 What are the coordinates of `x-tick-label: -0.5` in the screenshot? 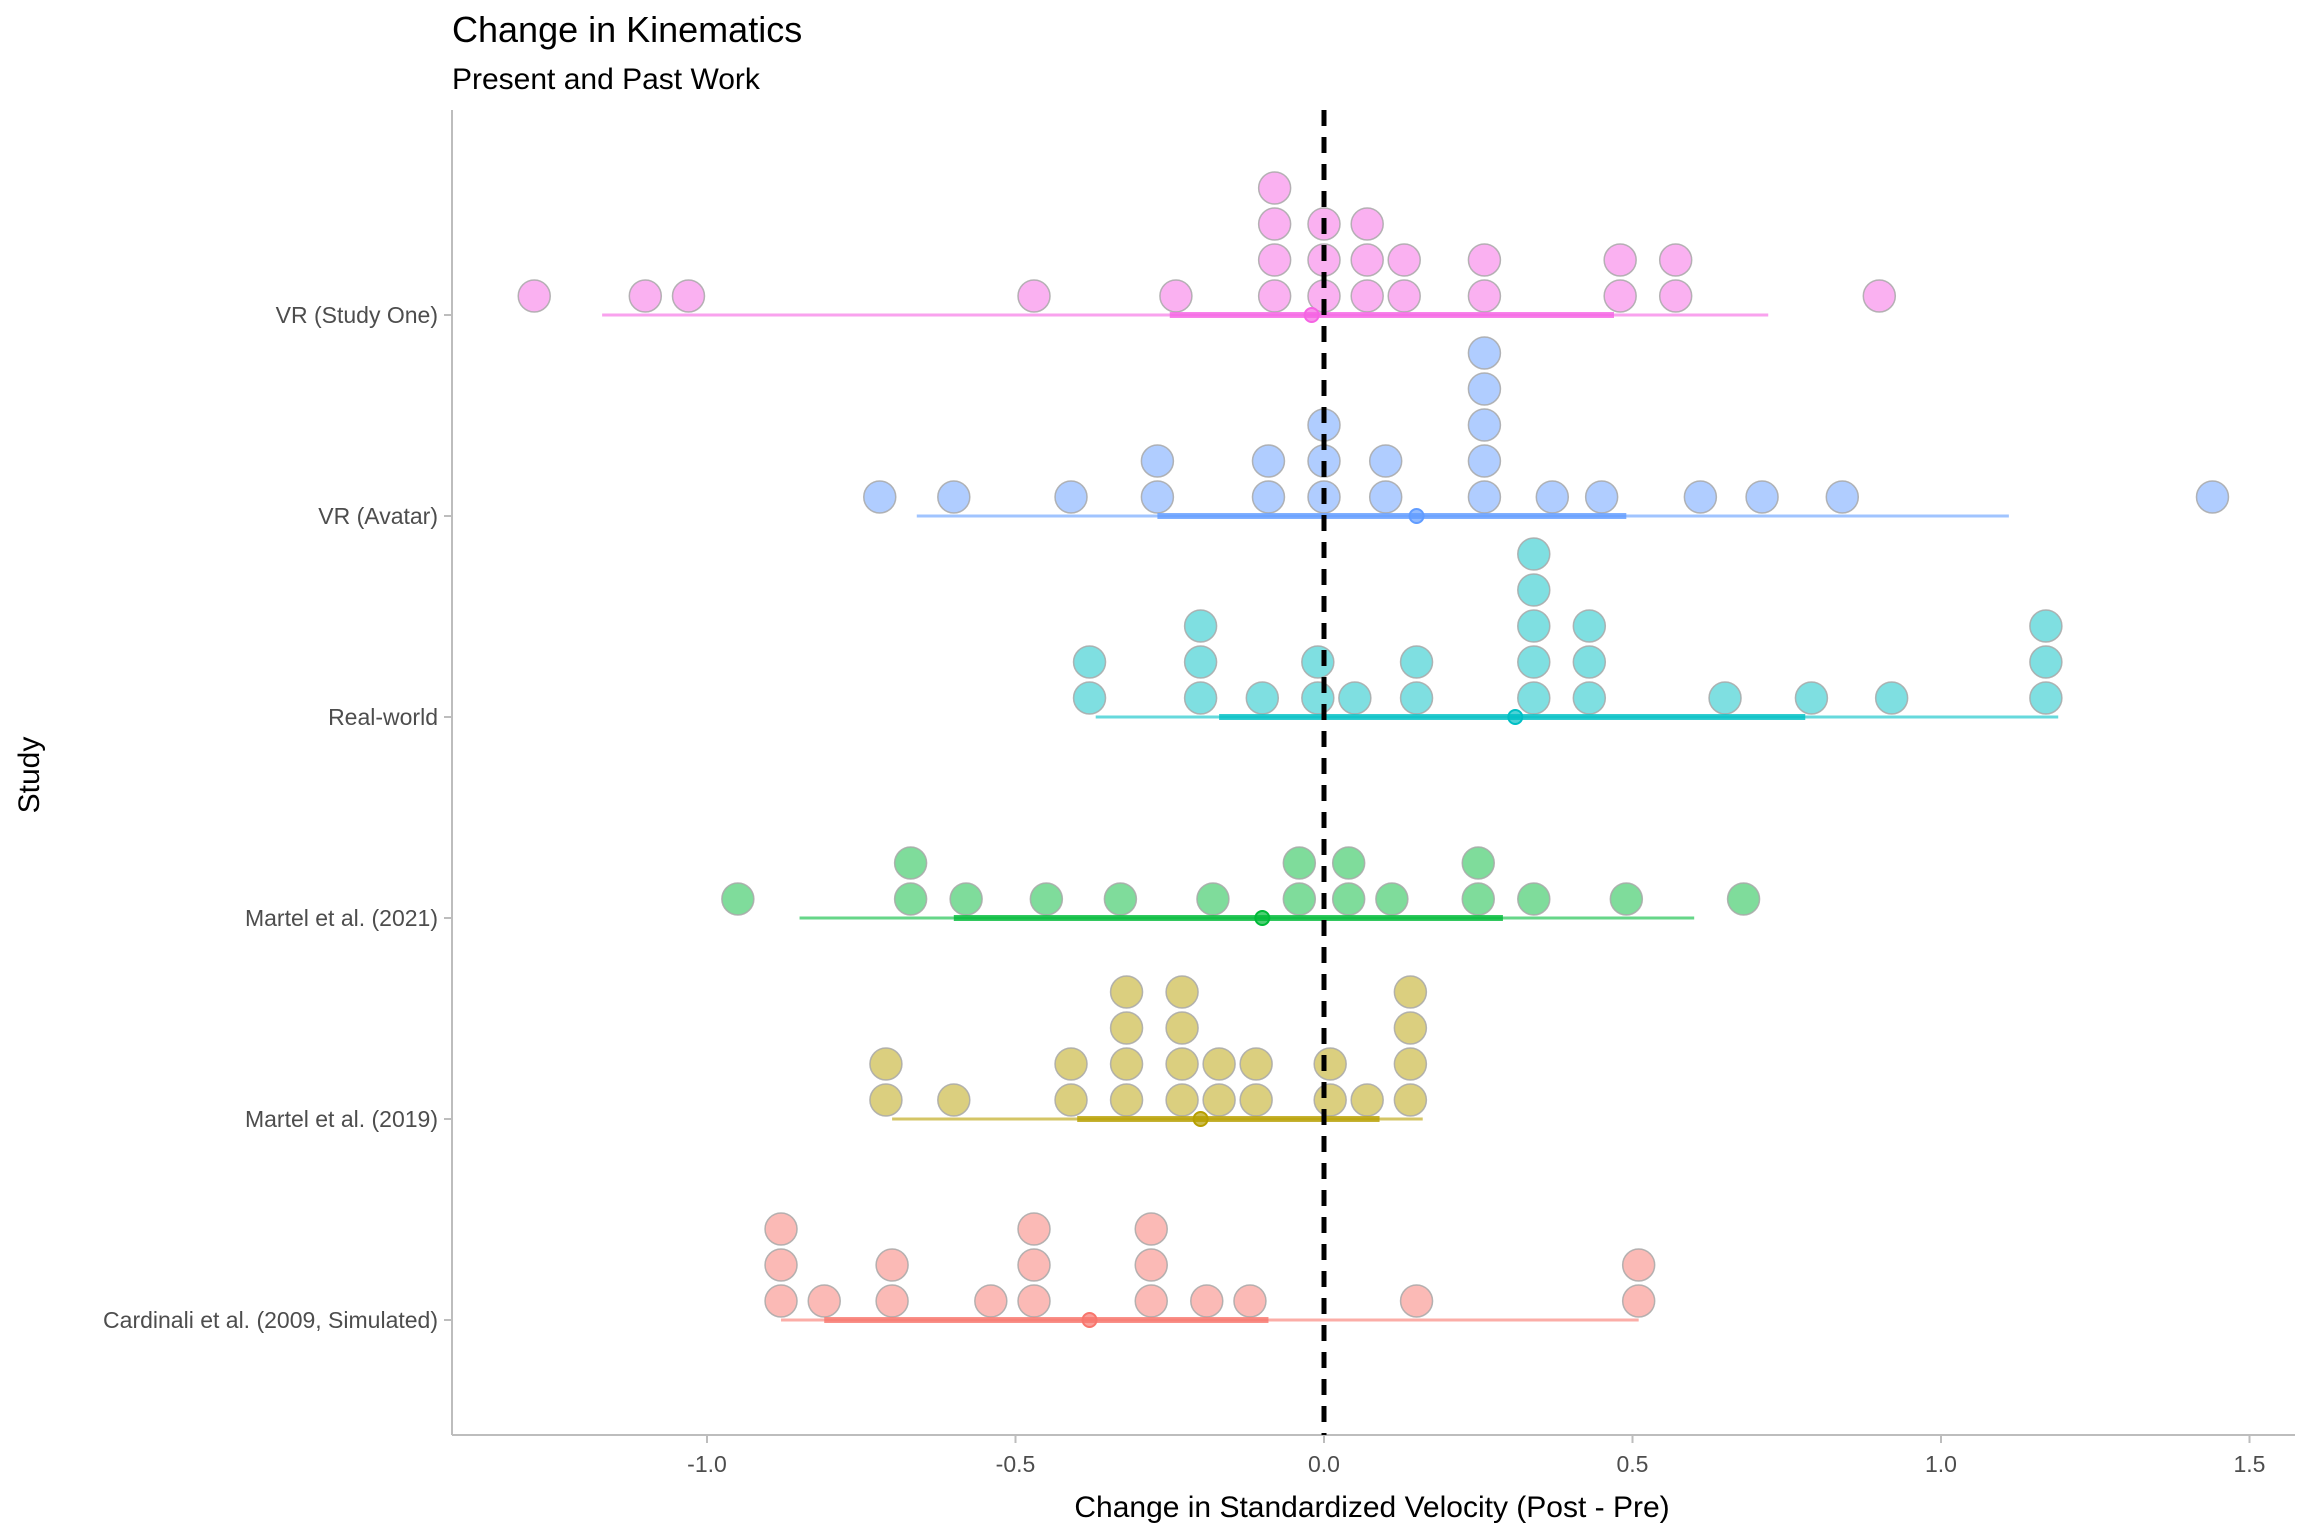 It's located at (1016, 1464).